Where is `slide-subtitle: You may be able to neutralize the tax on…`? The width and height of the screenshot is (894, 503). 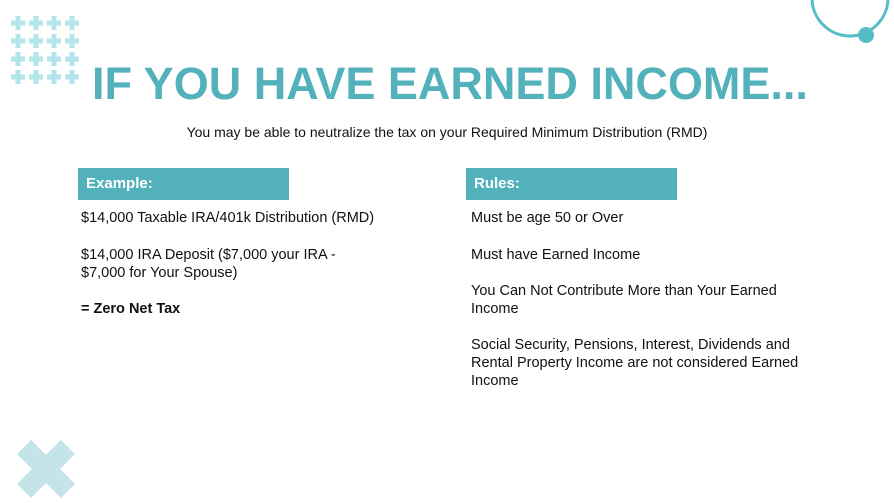
slide-subtitle: You may be able to neutralize the tax on… is located at coordinates (447, 132).